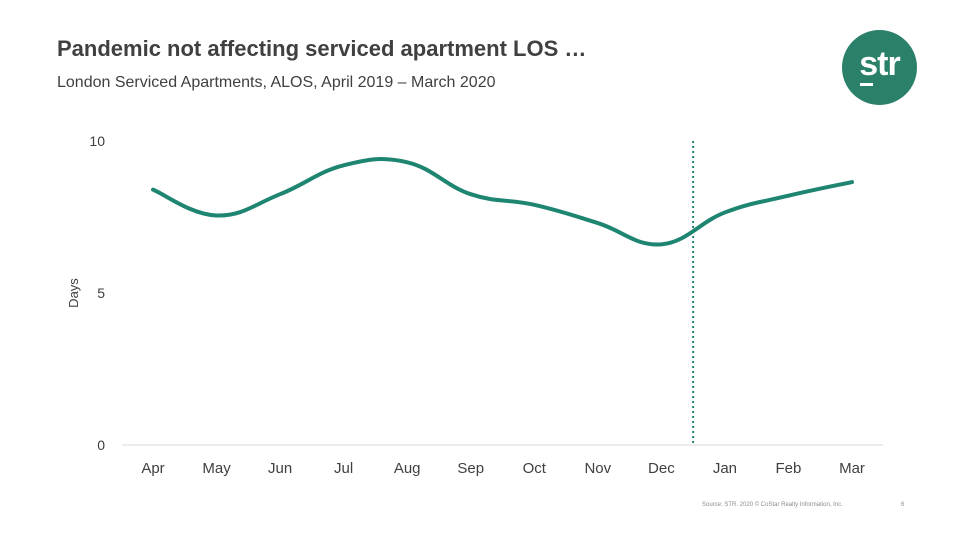  Describe the element at coordinates (725, 212) in the screenshot. I see `data-point-jan` at that location.